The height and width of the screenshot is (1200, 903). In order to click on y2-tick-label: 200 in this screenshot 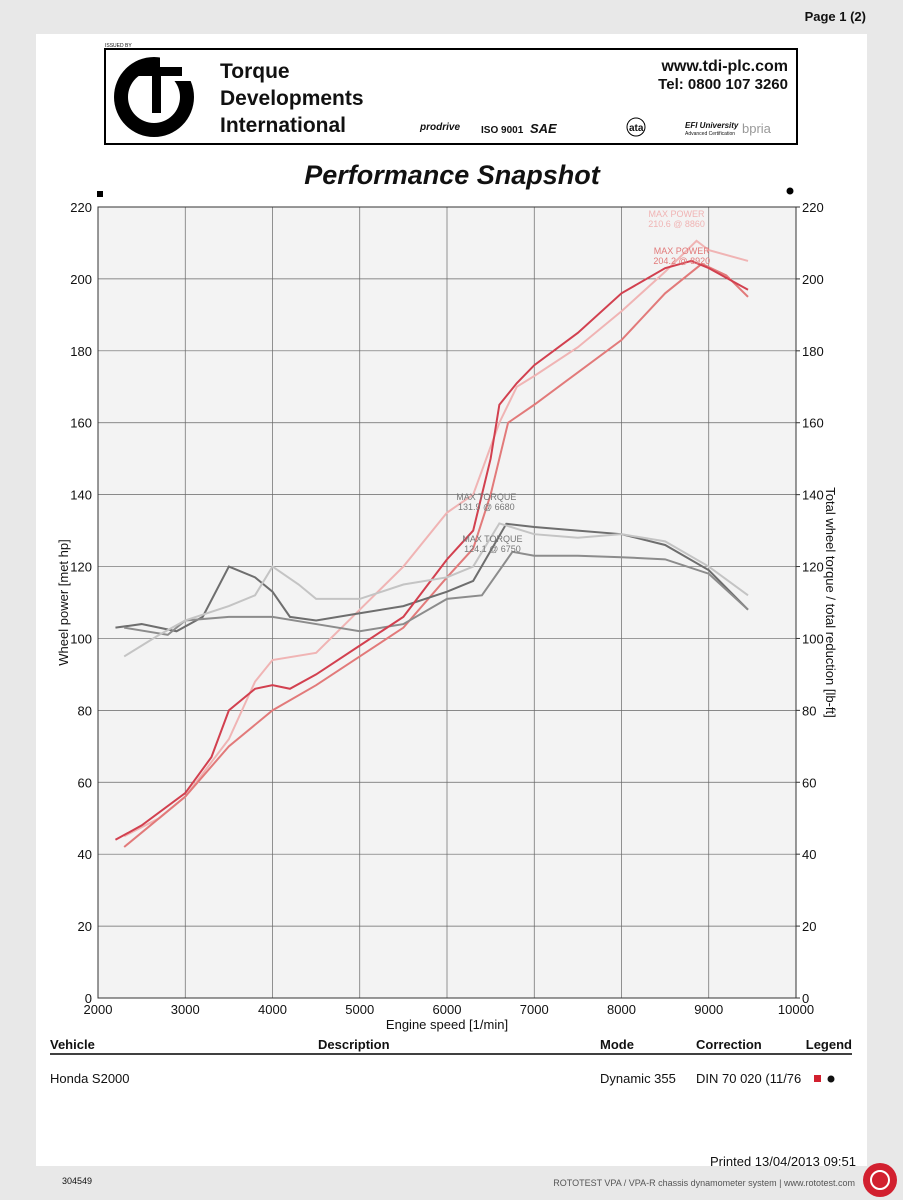, I will do `click(813, 279)`.